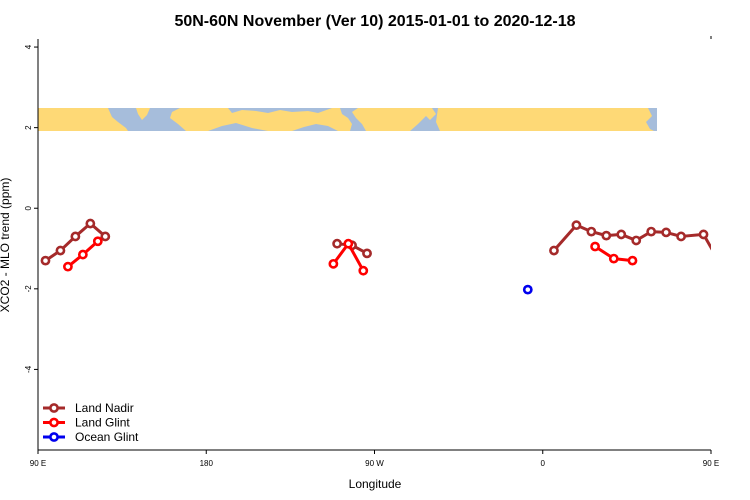 The image size is (750, 500). I want to click on legend-land-nadir-label: Land Nadir, so click(104, 408).